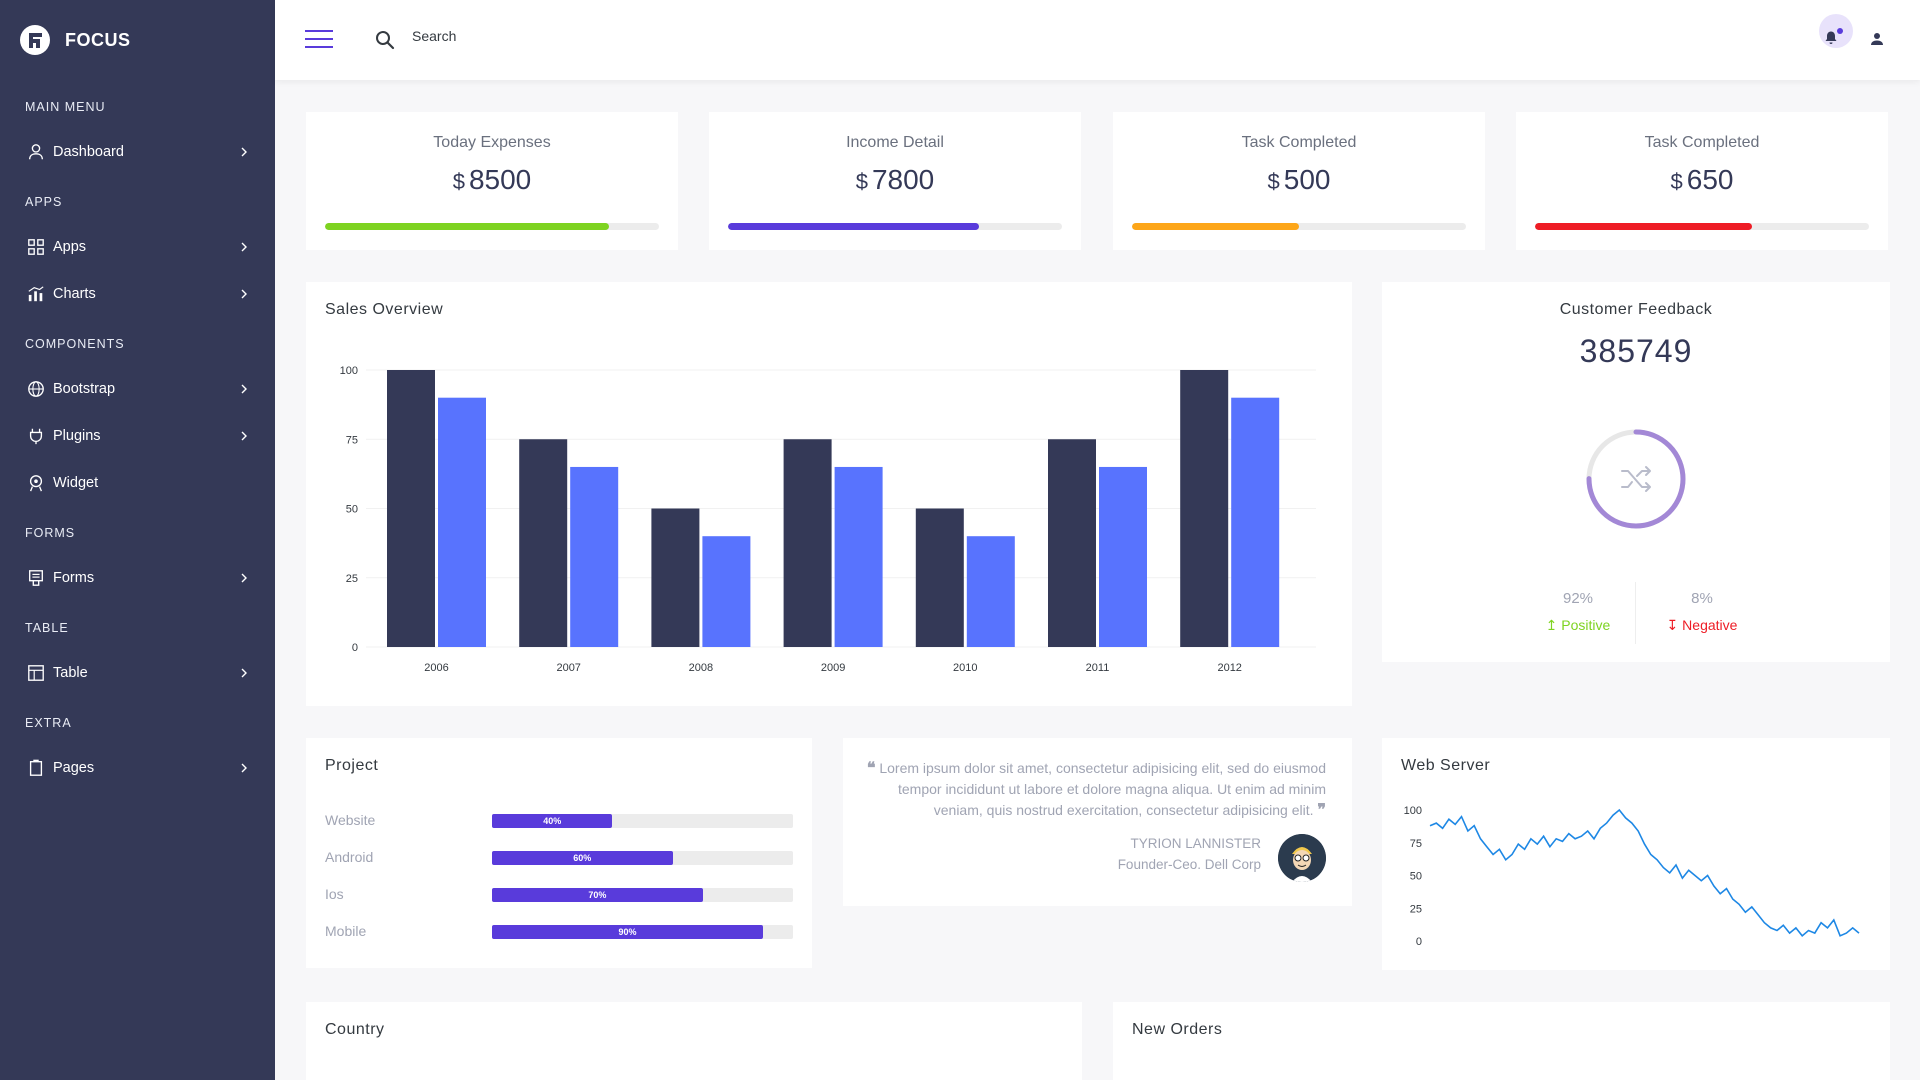 This screenshot has height=1080, width=1920. What do you see at coordinates (36, 247) in the screenshot?
I see `grid-icon` at bounding box center [36, 247].